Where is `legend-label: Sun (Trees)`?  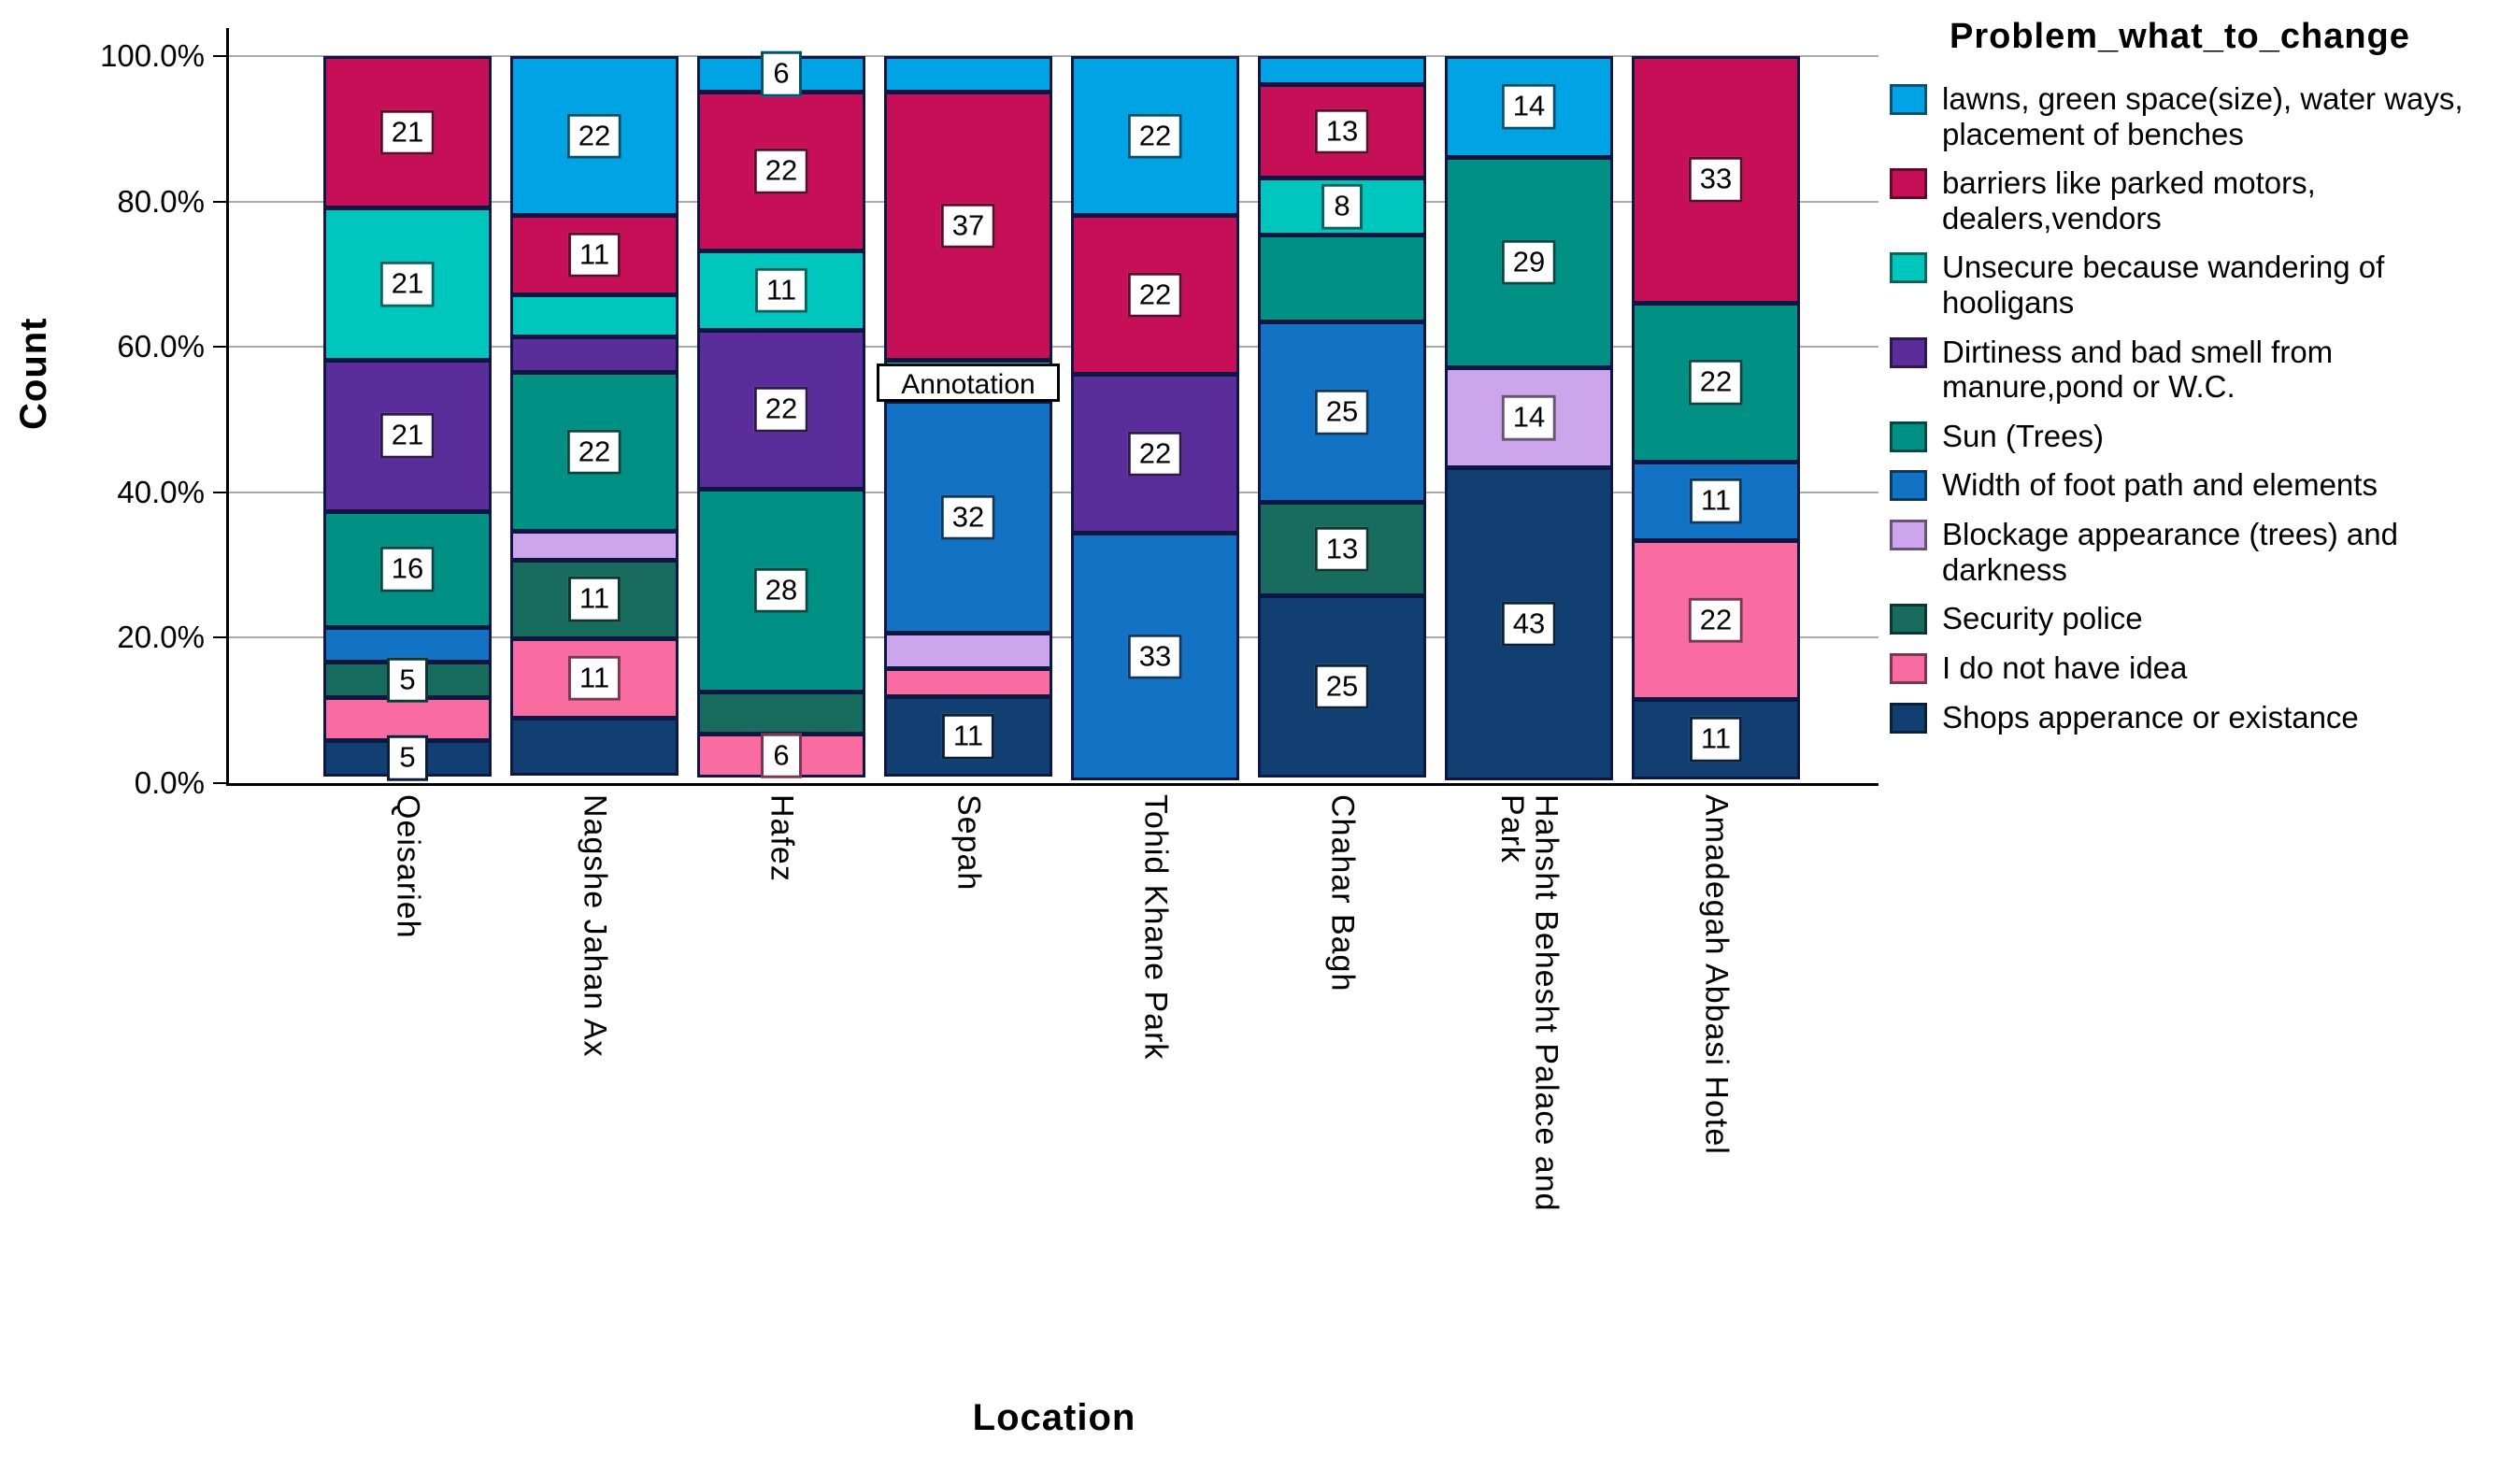
legend-label: Sun (Trees) is located at coordinates (2023, 435).